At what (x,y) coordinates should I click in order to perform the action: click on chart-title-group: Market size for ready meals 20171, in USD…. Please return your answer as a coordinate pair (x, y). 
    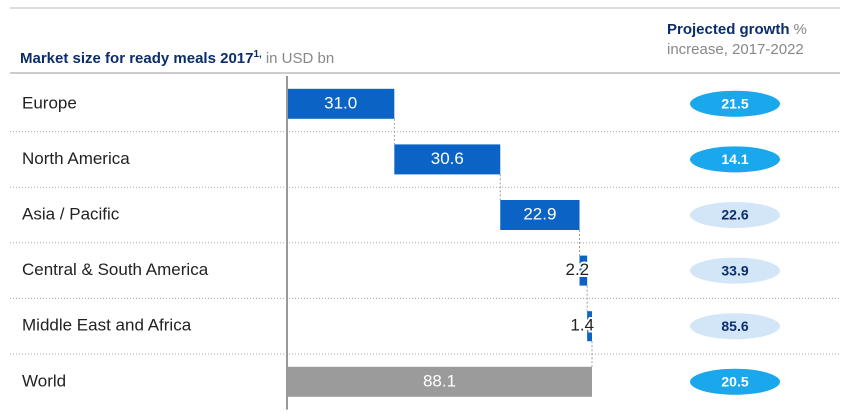
    Looking at the image, I should click on (177, 58).